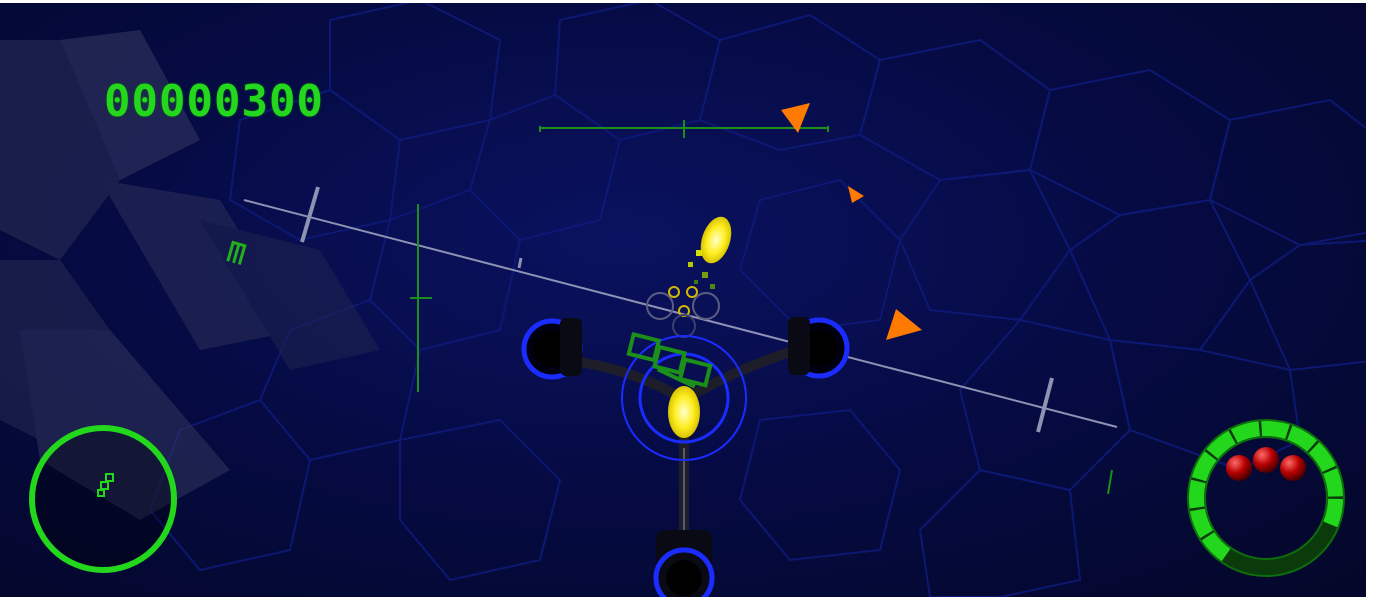  I want to click on plasma-burst-far, so click(710, 252).